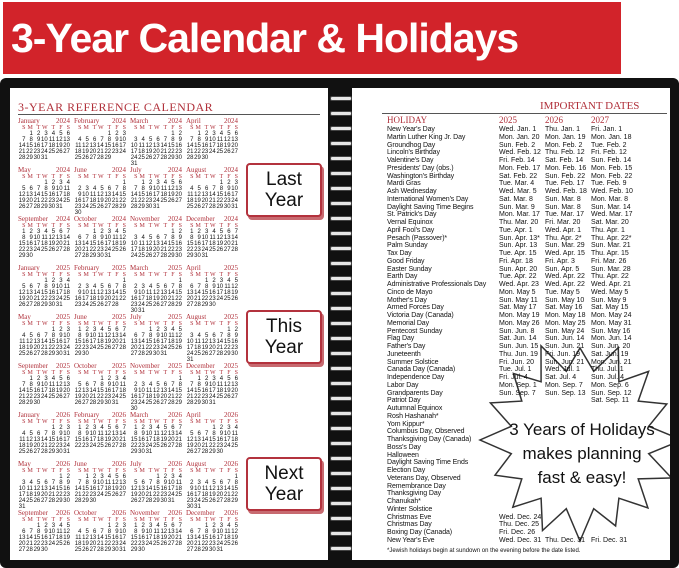 This screenshot has width=679, height=568. What do you see at coordinates (165, 477) in the screenshot?
I see `day: 2` at bounding box center [165, 477].